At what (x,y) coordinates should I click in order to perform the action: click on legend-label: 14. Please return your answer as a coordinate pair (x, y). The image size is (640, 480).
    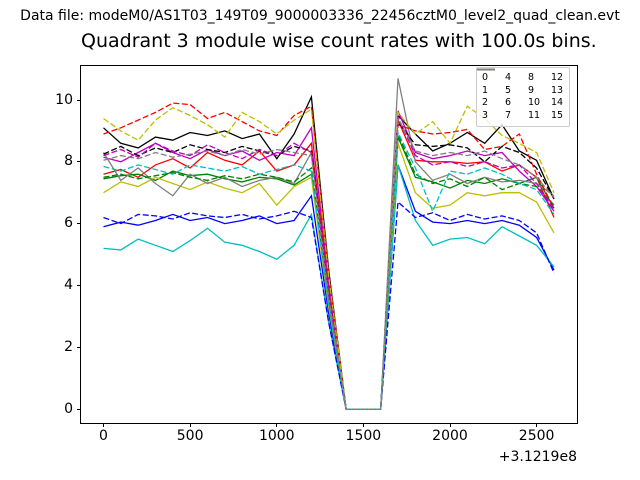
    Looking at the image, I should click on (557, 103).